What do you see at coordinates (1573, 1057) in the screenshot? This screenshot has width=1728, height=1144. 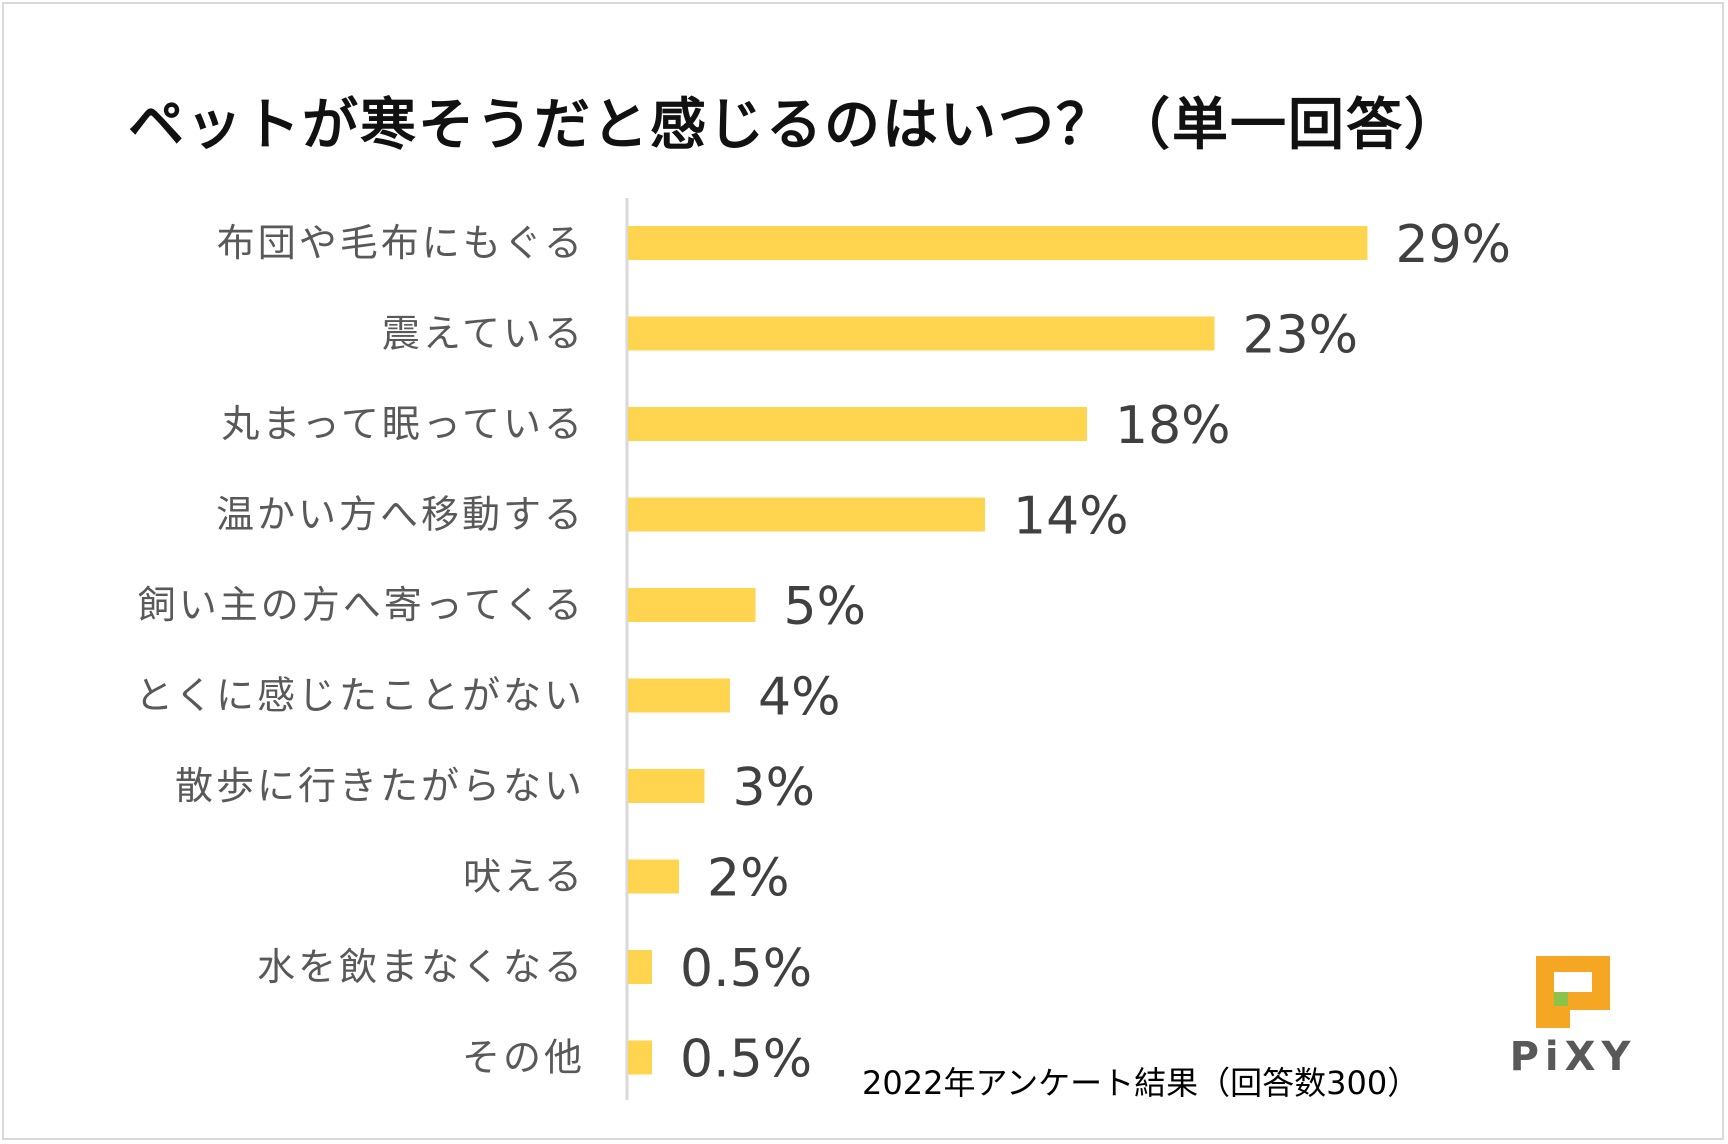 I see `logo-text: PiXY` at bounding box center [1573, 1057].